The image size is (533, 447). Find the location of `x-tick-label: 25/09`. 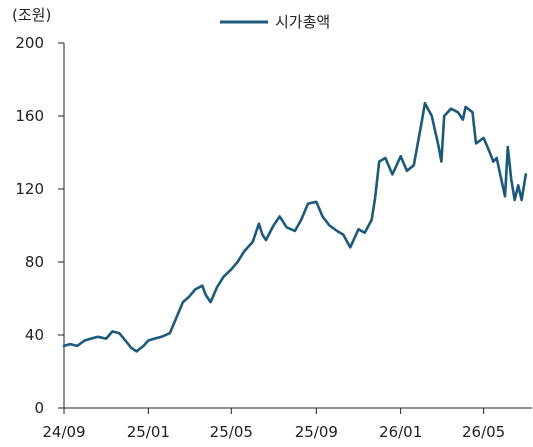

x-tick-label: 25/09 is located at coordinates (316, 432).